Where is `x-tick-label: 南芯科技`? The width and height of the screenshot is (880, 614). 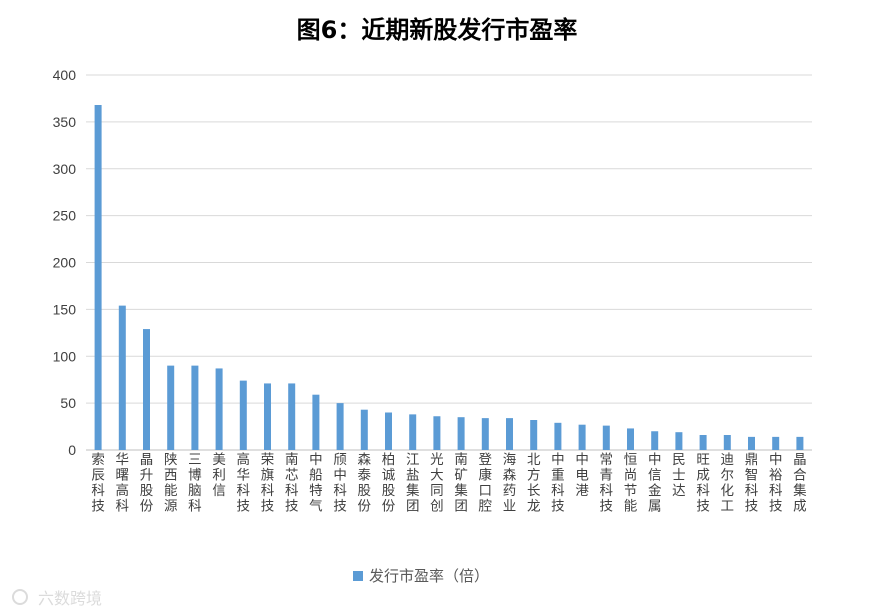
x-tick-label: 南芯科技 is located at coordinates (292, 483).